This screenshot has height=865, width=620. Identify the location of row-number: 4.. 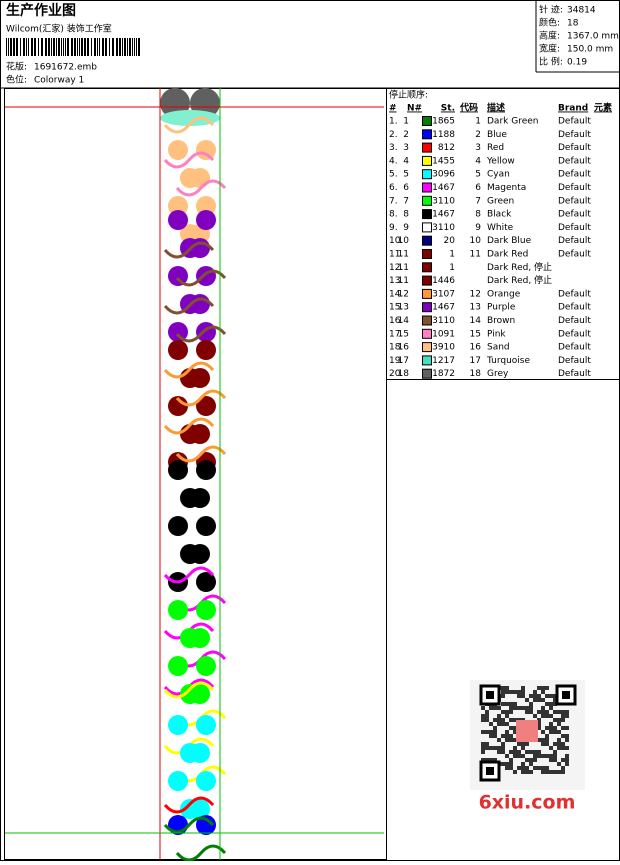
(393, 161).